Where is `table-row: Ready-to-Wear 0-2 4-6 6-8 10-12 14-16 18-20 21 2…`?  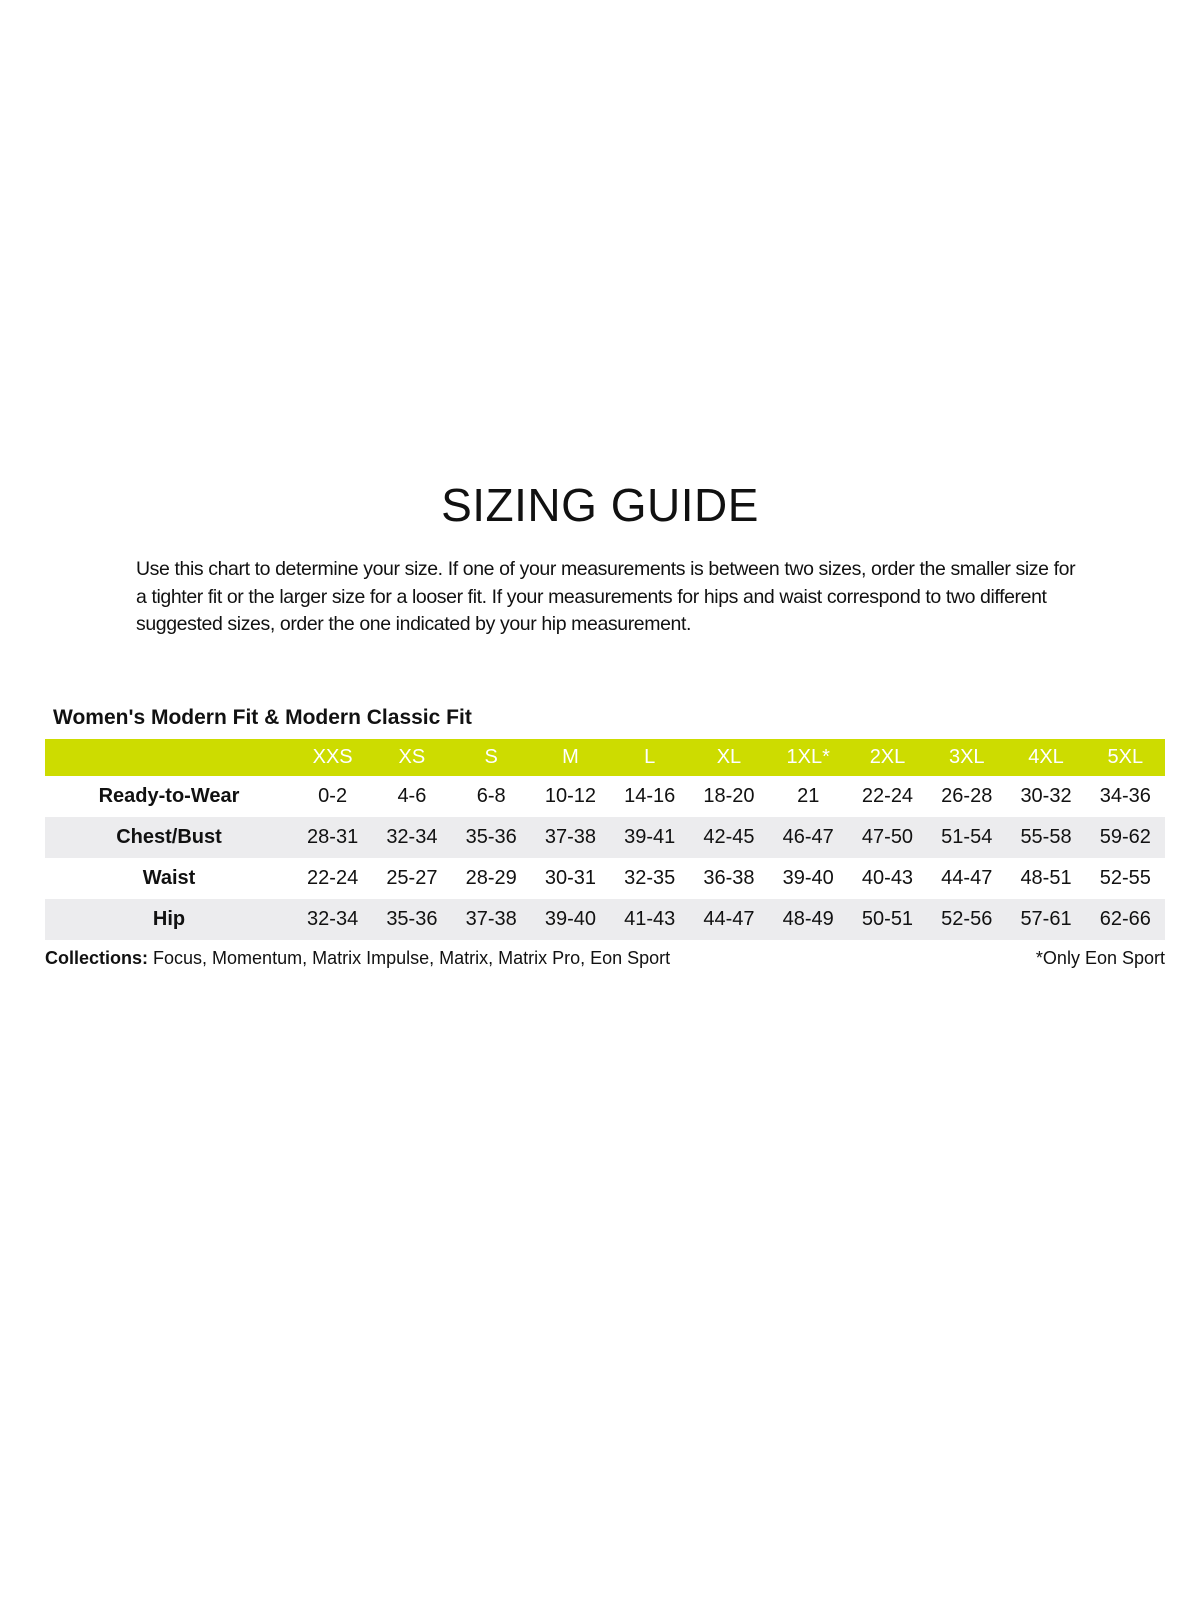
table-row: Ready-to-Wear 0-2 4-6 6-8 10-12 14-16 18-20 21 2… is located at coordinates (605, 796).